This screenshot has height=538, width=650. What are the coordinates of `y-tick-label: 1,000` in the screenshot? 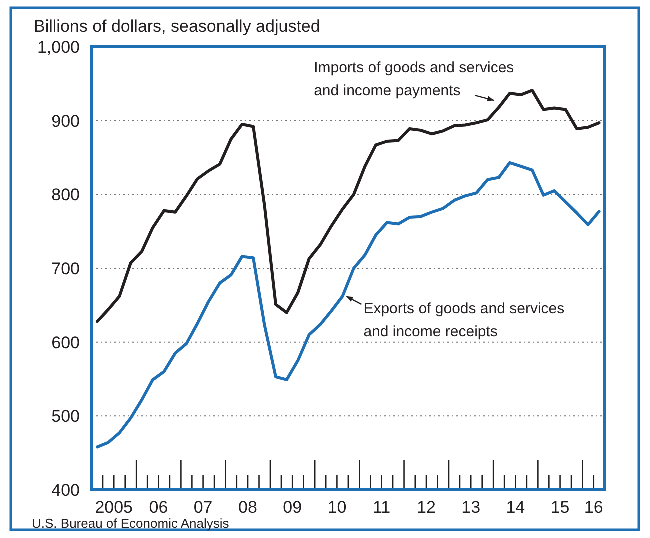 It's located at (58, 47).